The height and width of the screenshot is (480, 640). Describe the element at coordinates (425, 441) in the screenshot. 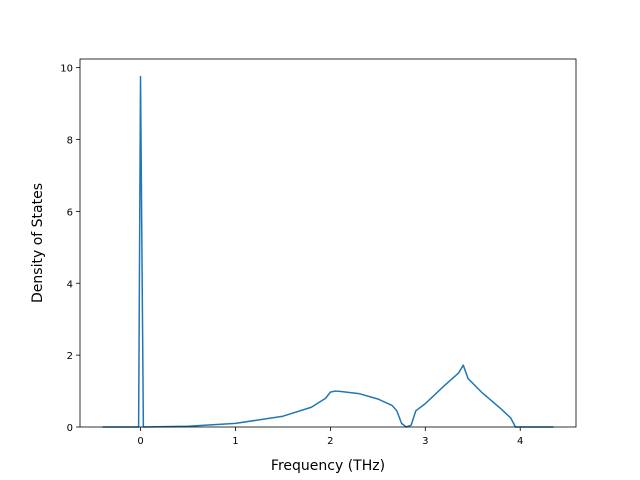

I see `x-tick-label: 3` at that location.